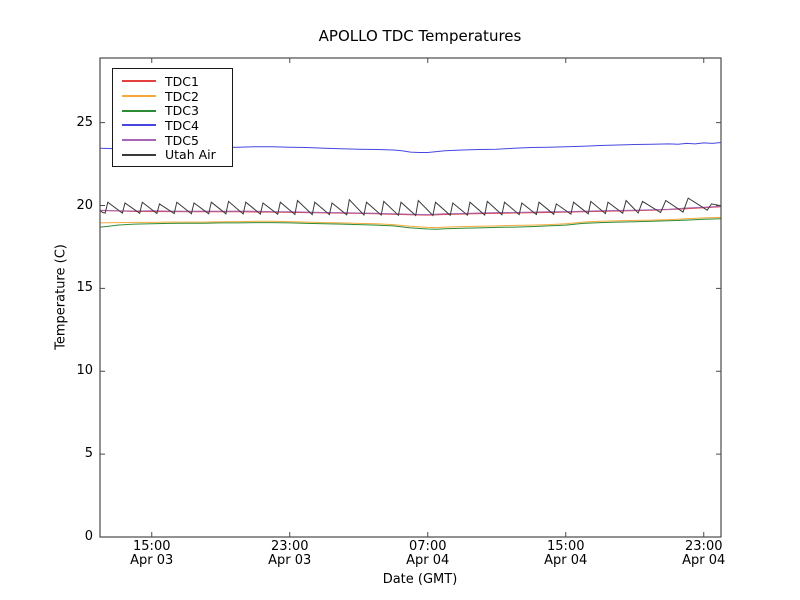 The width and height of the screenshot is (800, 600). What do you see at coordinates (420, 36) in the screenshot?
I see `chart-title: APOLLO TDC Temperatures` at bounding box center [420, 36].